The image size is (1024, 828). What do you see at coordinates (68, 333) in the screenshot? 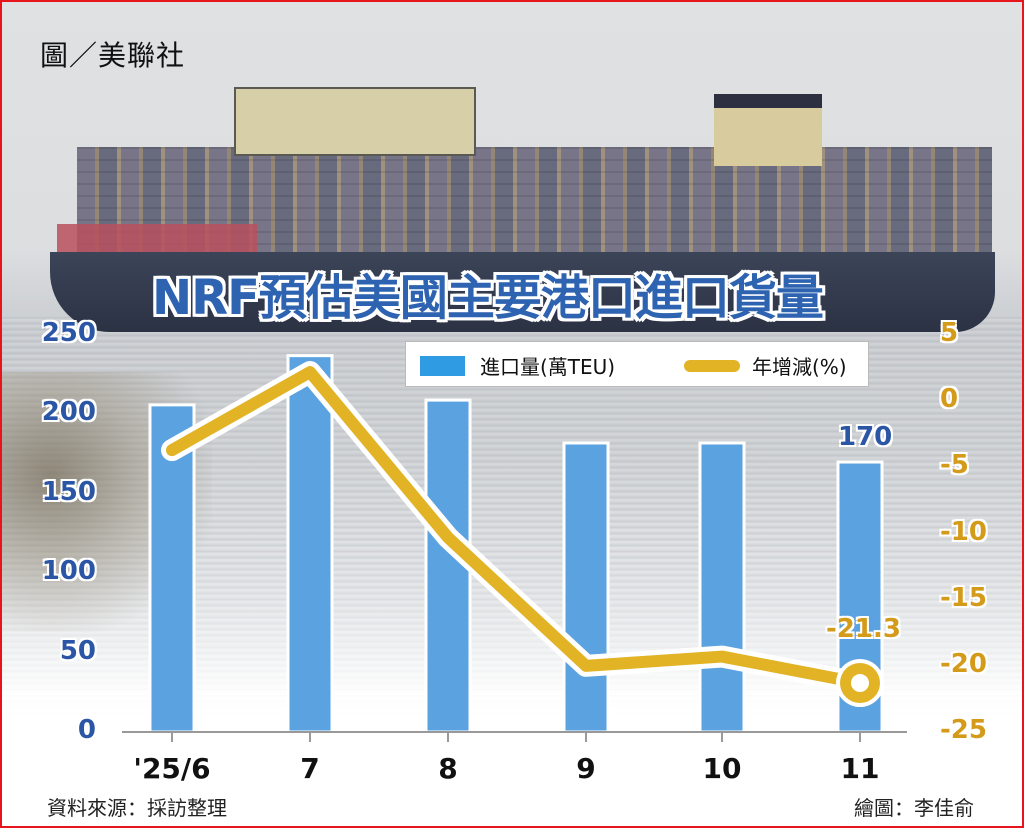
I see `left-axis-tick: 250` at bounding box center [68, 333].